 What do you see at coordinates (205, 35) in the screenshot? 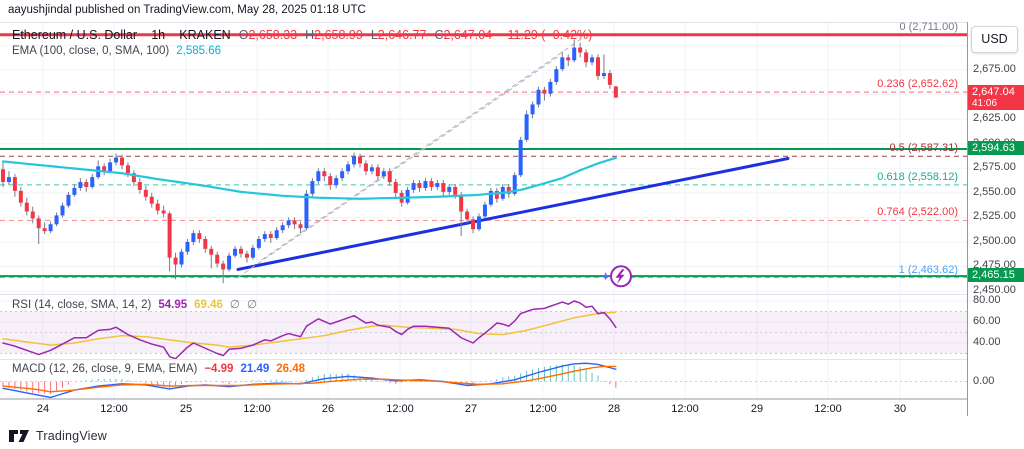
I see `exchange-name: KRAKEN` at bounding box center [205, 35].